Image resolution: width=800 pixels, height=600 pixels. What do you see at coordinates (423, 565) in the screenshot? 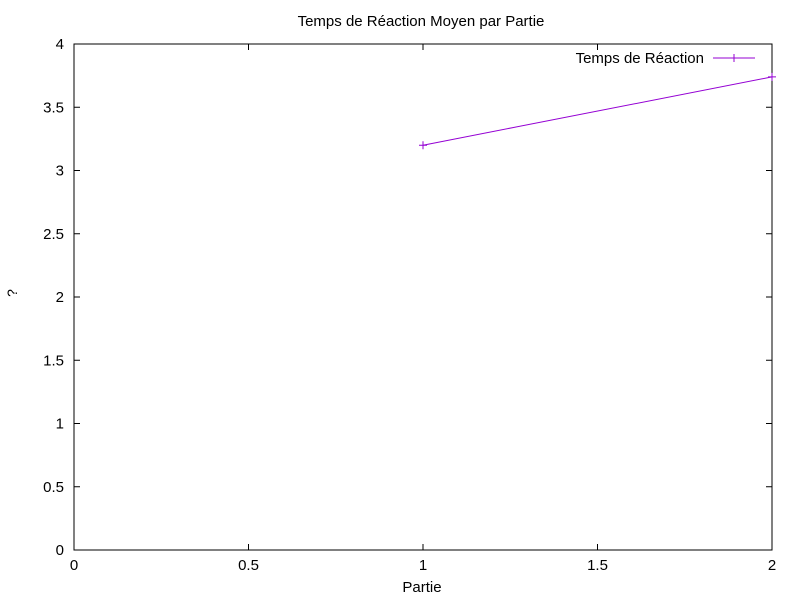
I see `x-tick-label: 1` at bounding box center [423, 565].